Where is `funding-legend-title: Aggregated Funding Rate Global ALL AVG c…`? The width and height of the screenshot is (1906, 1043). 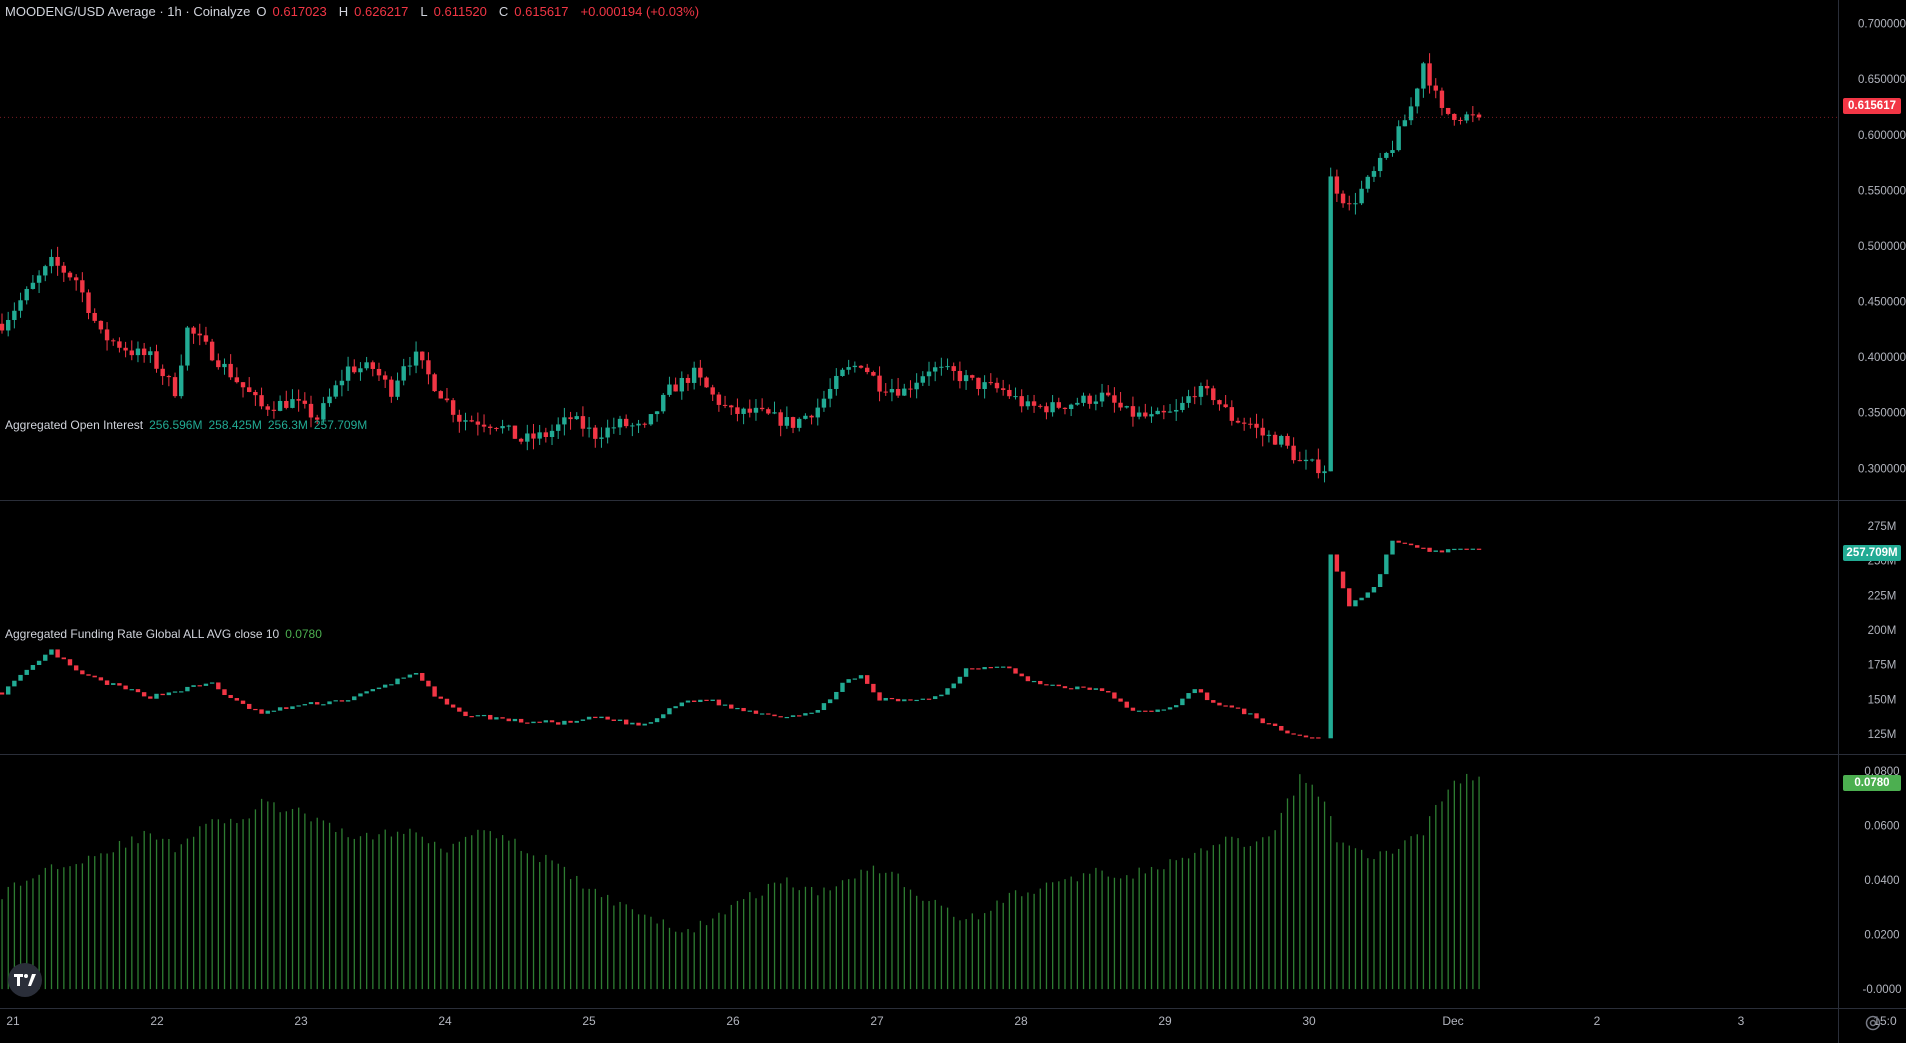
funding-legend-title: Aggregated Funding Rate Global ALL AVG c… is located at coordinates (142, 634).